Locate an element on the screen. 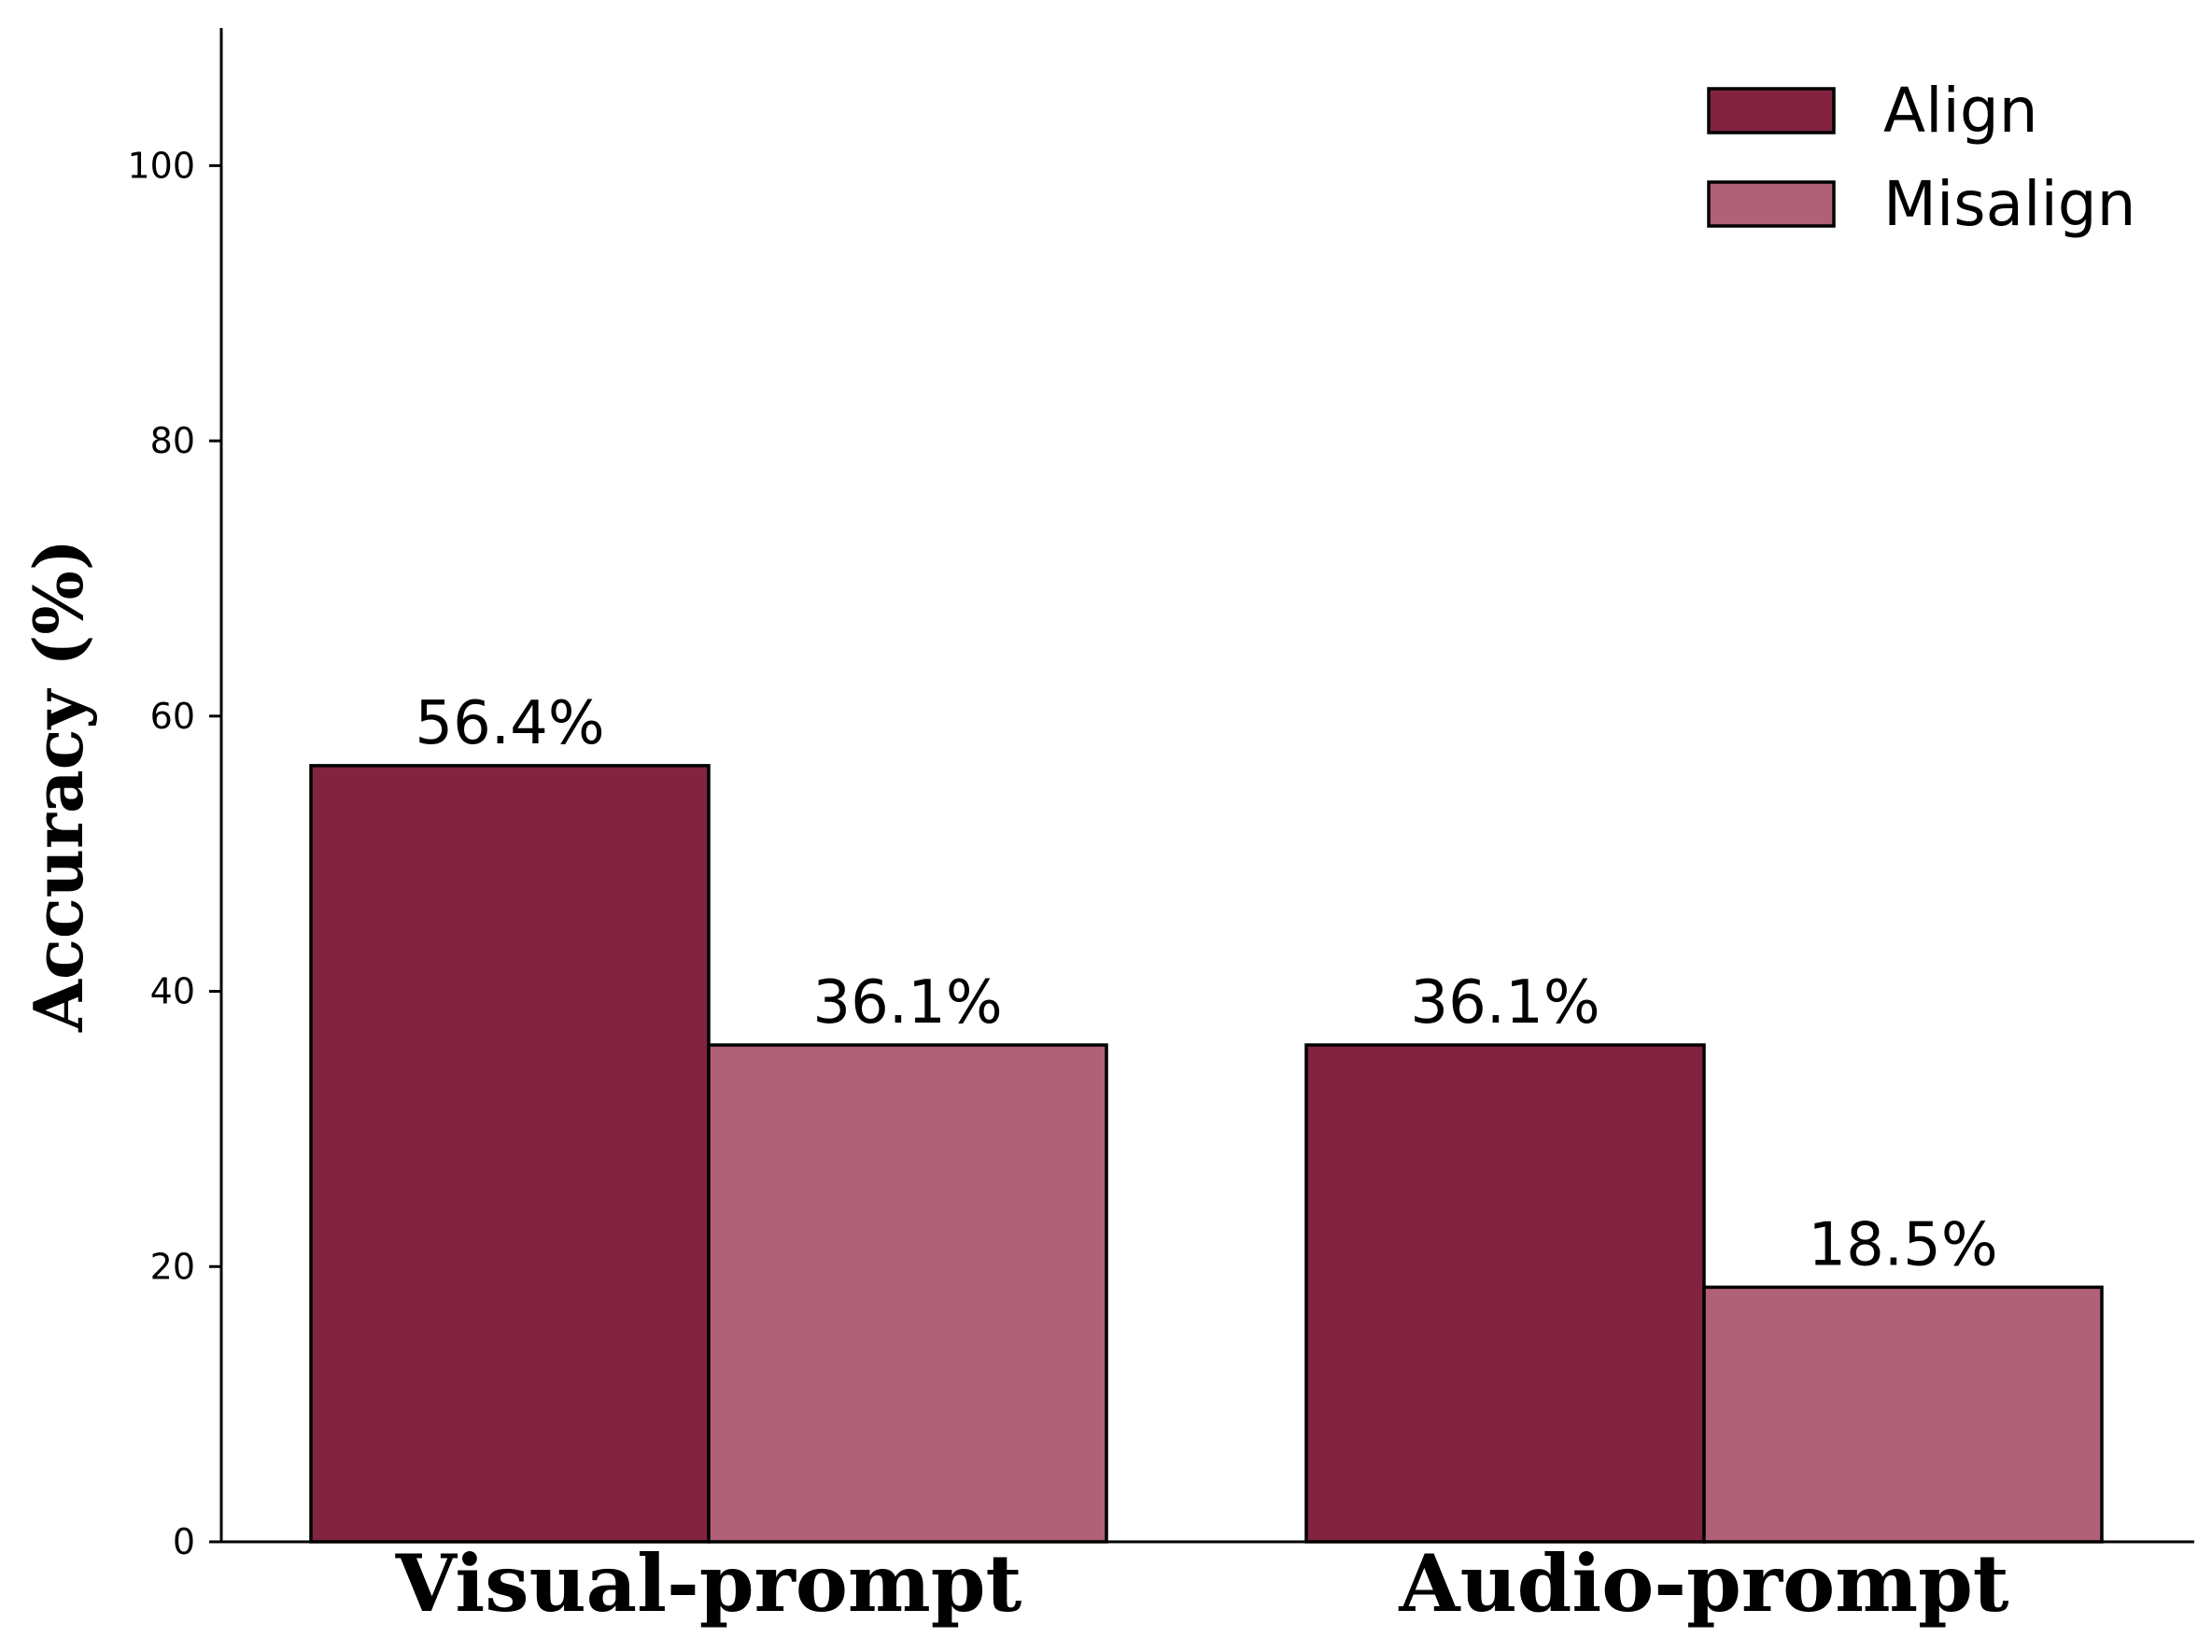 This screenshot has height=1652, width=2212. x-labels-layer: Visual-prompt Audio-prompt is located at coordinates (1202, 1583).